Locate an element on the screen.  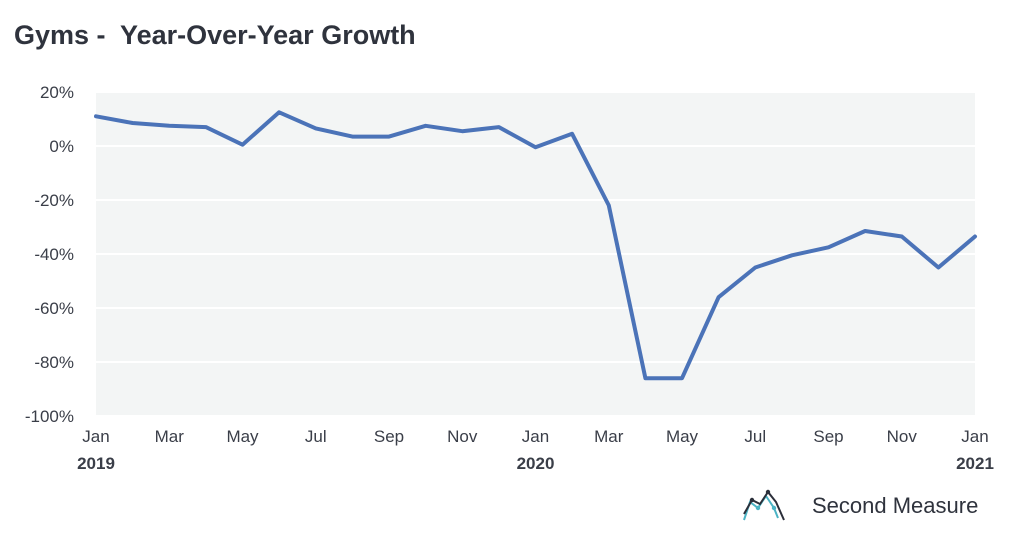
y-tick-label: 20% is located at coordinates (57, 92).